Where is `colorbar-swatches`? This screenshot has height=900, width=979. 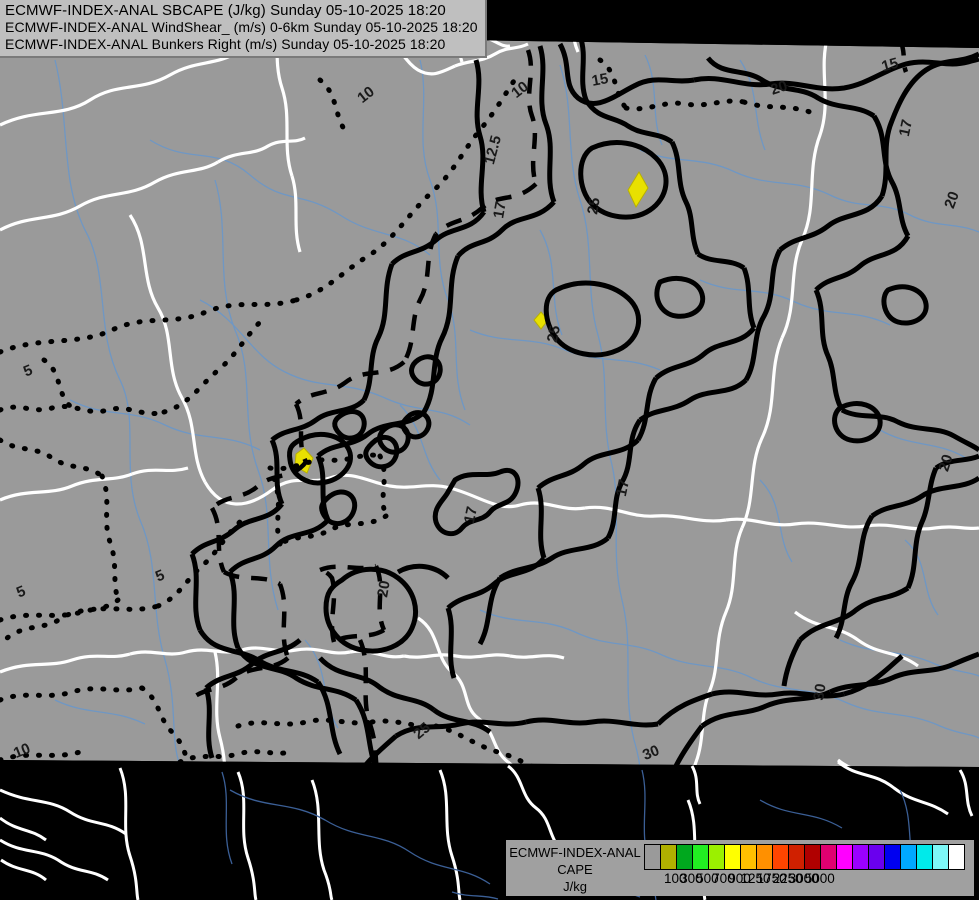
colorbar-swatches is located at coordinates (804, 857).